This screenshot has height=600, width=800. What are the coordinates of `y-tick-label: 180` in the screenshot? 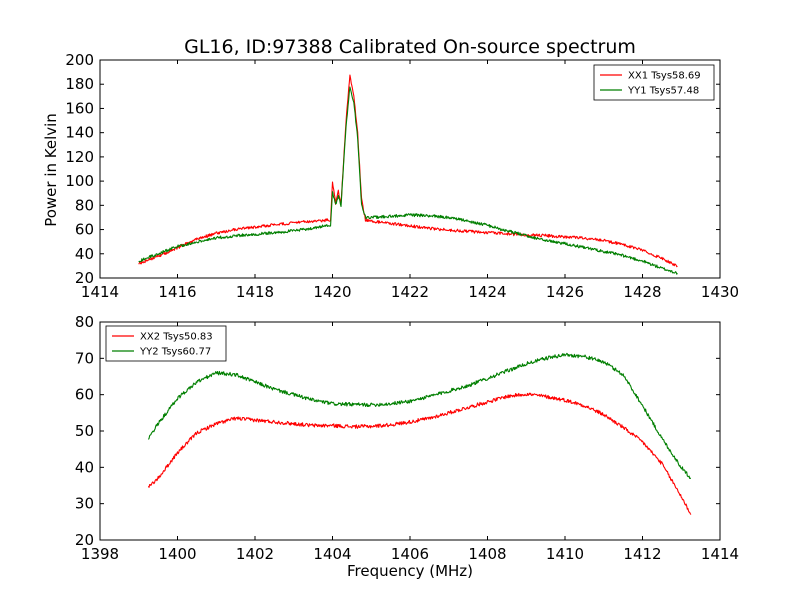 It's located at (79, 84).